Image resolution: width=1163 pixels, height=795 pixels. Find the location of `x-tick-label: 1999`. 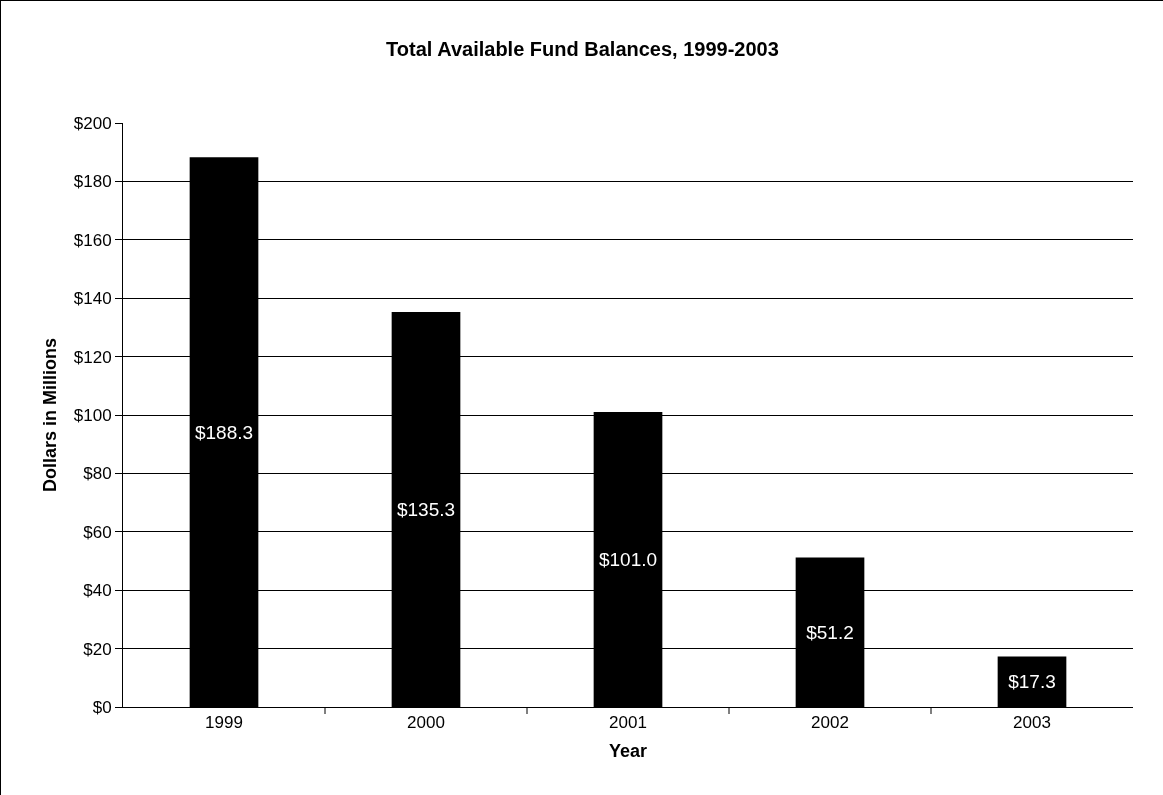

x-tick-label: 1999 is located at coordinates (224, 723).